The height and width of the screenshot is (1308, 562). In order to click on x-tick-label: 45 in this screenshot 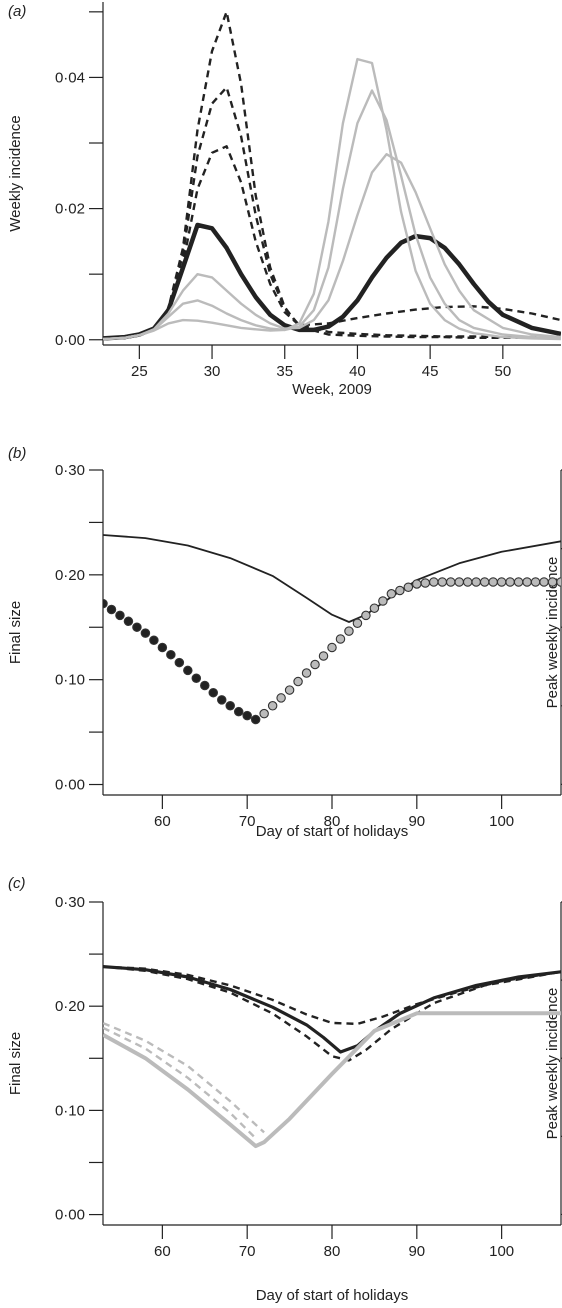, I will do `click(430, 371)`.